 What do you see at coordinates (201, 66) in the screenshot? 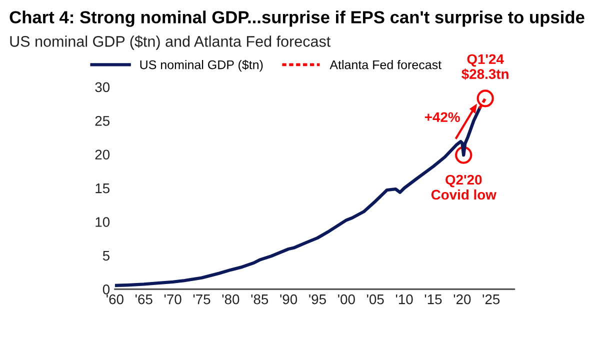
I see `legend-label: US nominal GDP ($tn)` at bounding box center [201, 66].